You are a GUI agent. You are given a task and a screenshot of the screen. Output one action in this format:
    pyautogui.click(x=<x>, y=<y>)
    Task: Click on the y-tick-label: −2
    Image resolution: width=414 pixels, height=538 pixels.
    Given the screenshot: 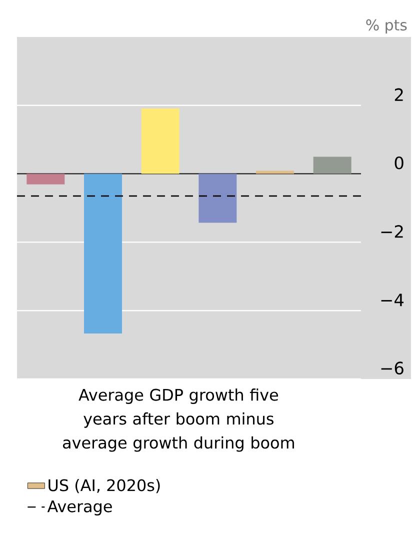 What is the action you would take?
    pyautogui.click(x=392, y=231)
    